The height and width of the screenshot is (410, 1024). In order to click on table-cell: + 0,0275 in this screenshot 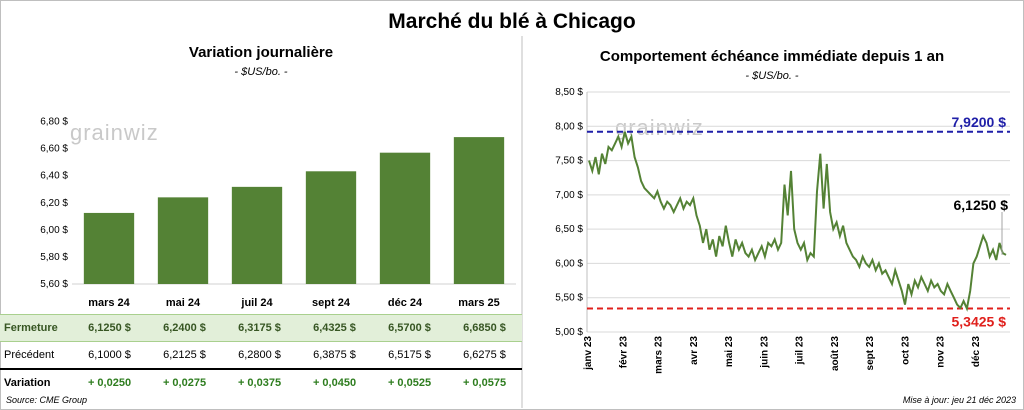, I will do `click(184, 382)`.